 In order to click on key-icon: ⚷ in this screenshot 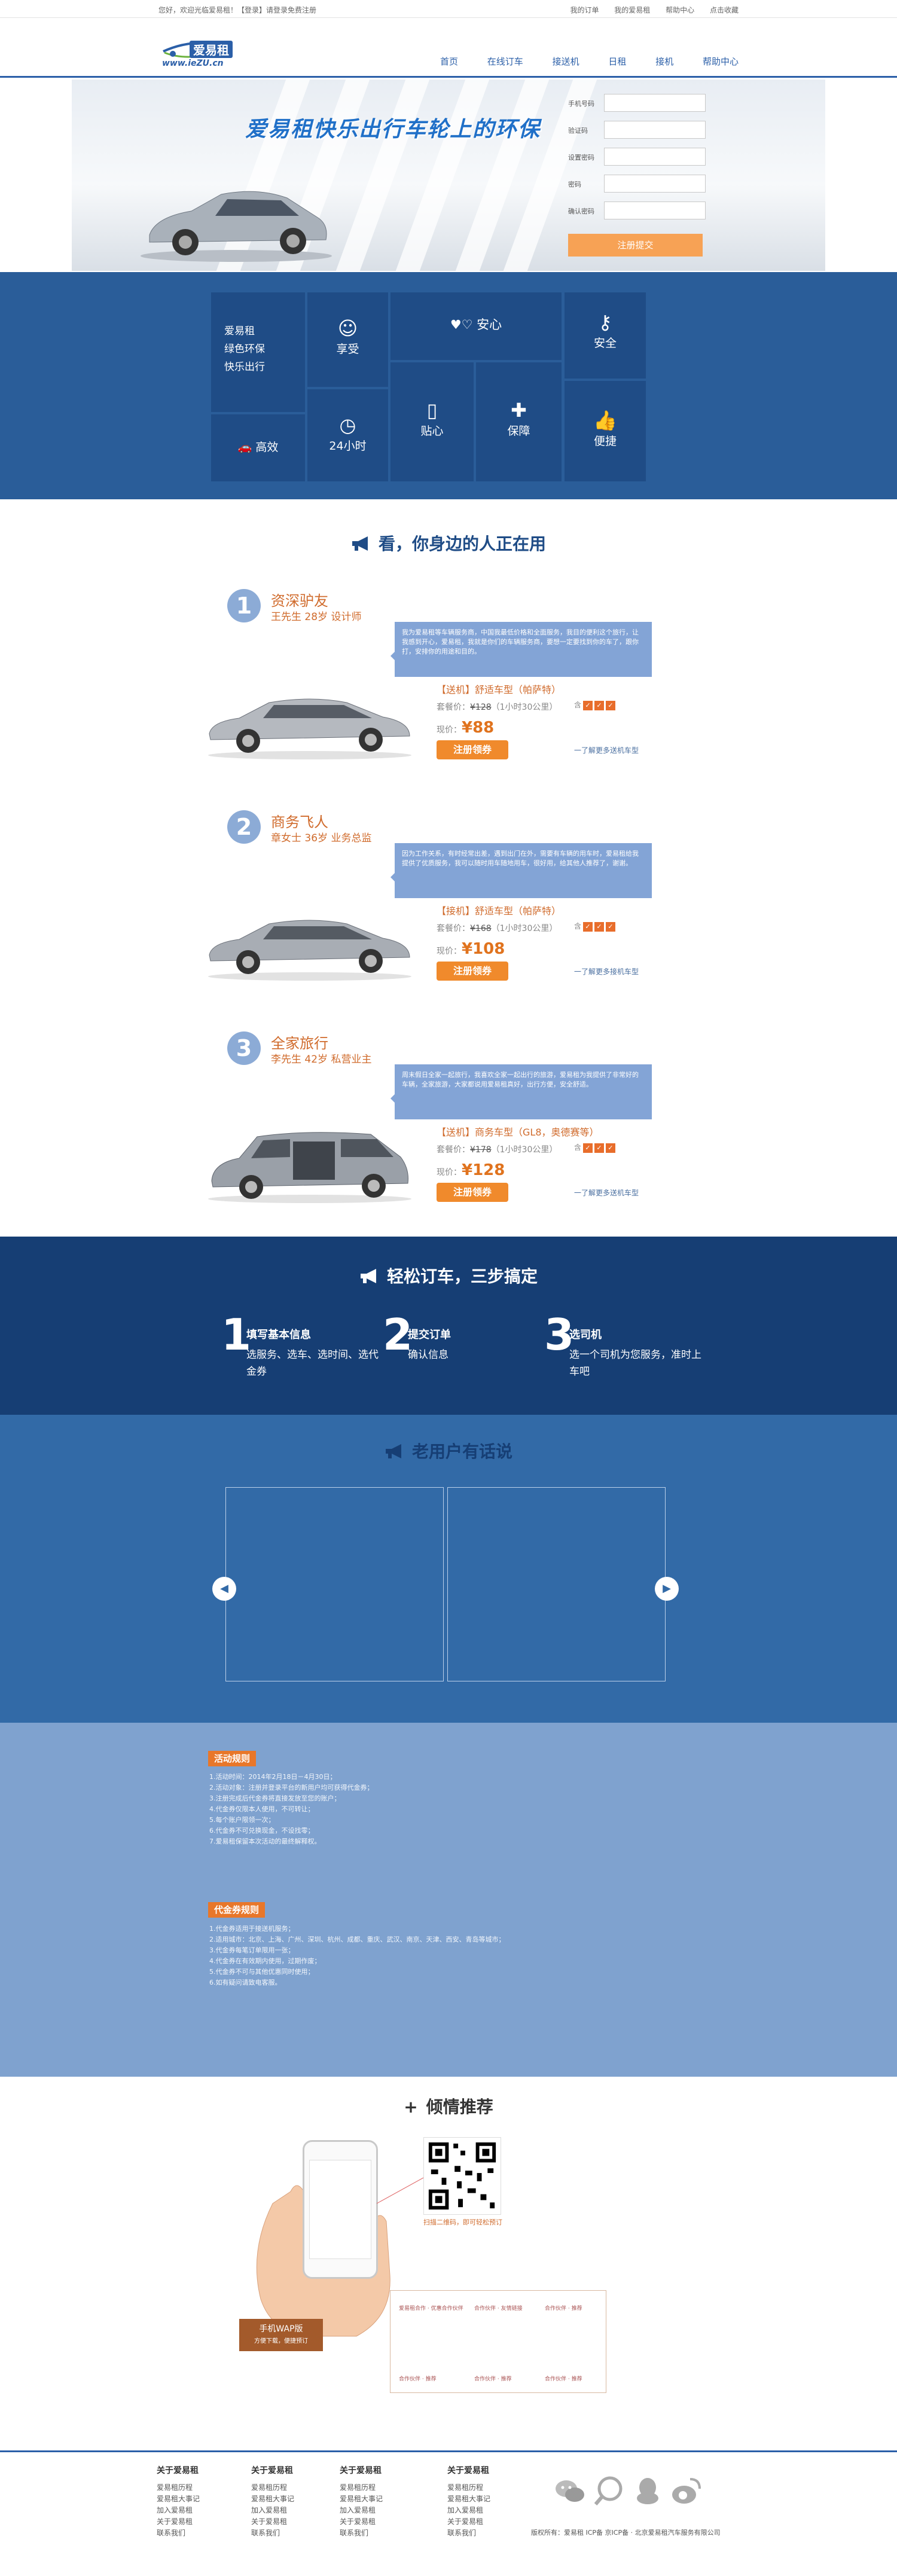, I will do `click(605, 322)`.